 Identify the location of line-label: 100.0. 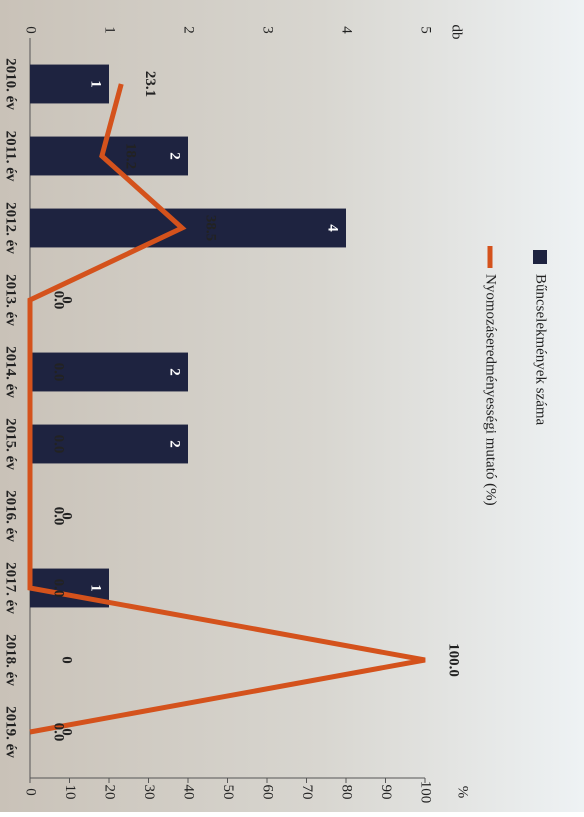
(454, 660).